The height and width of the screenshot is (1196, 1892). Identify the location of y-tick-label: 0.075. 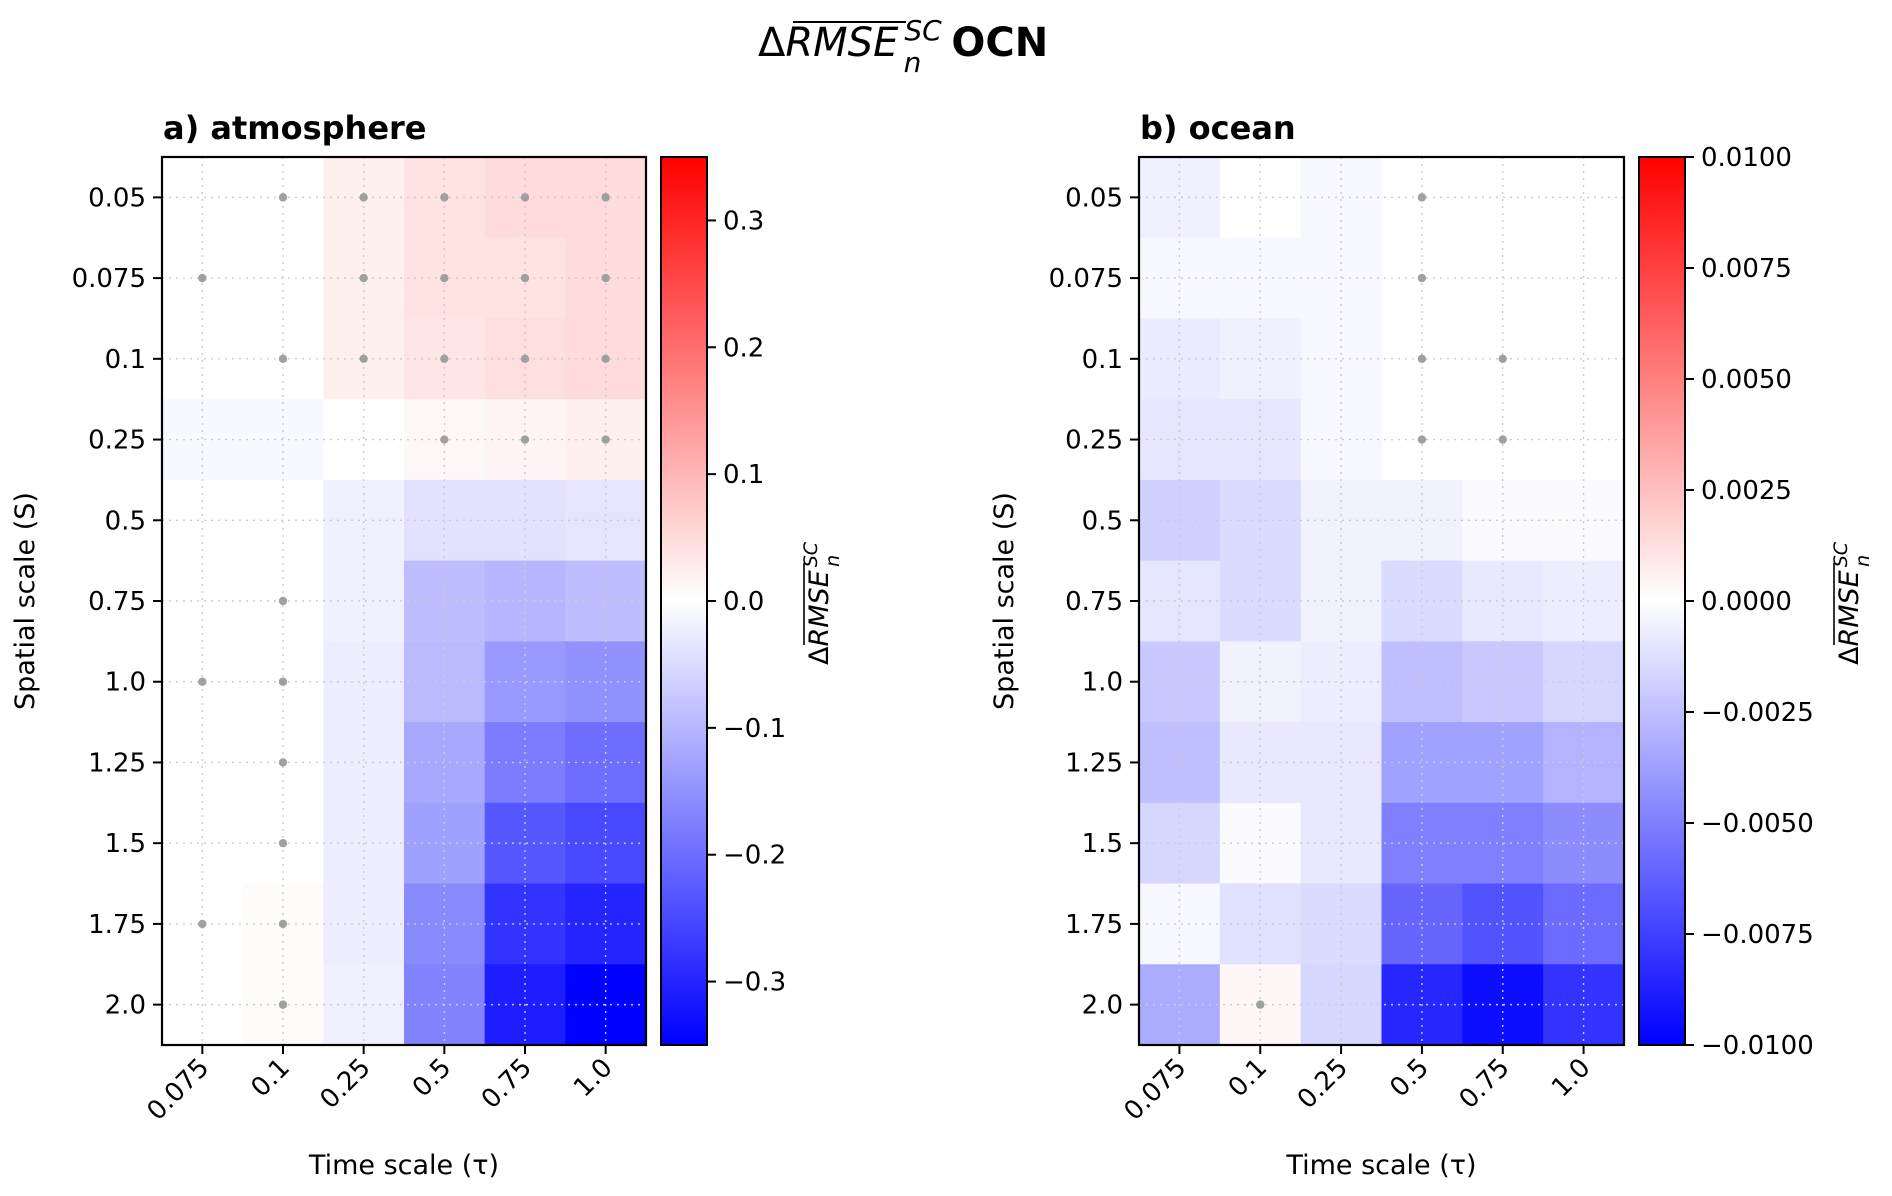
(109, 279).